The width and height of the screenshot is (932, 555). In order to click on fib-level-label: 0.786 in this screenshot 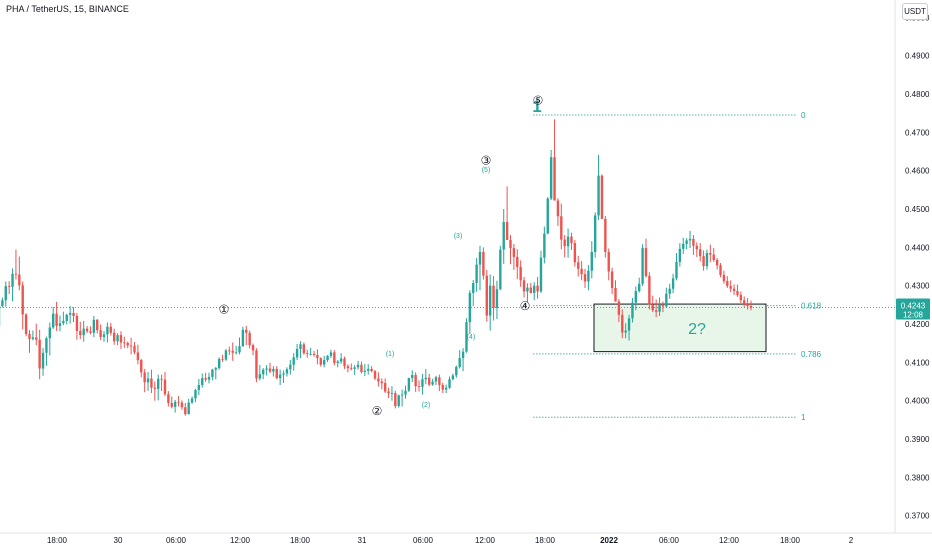, I will do `click(811, 354)`.